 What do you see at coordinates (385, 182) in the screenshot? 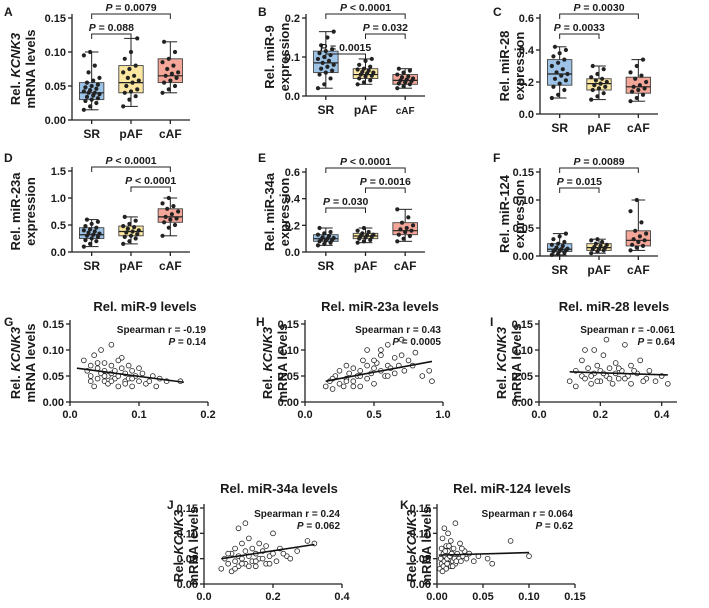
I see `p-value-label: P = 0.0016` at bounding box center [385, 182].